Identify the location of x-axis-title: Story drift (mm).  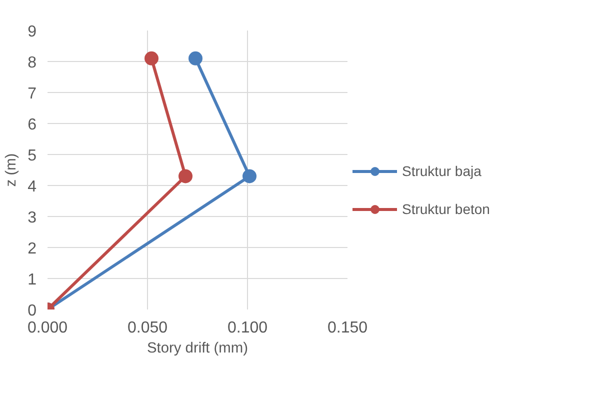
(197, 348).